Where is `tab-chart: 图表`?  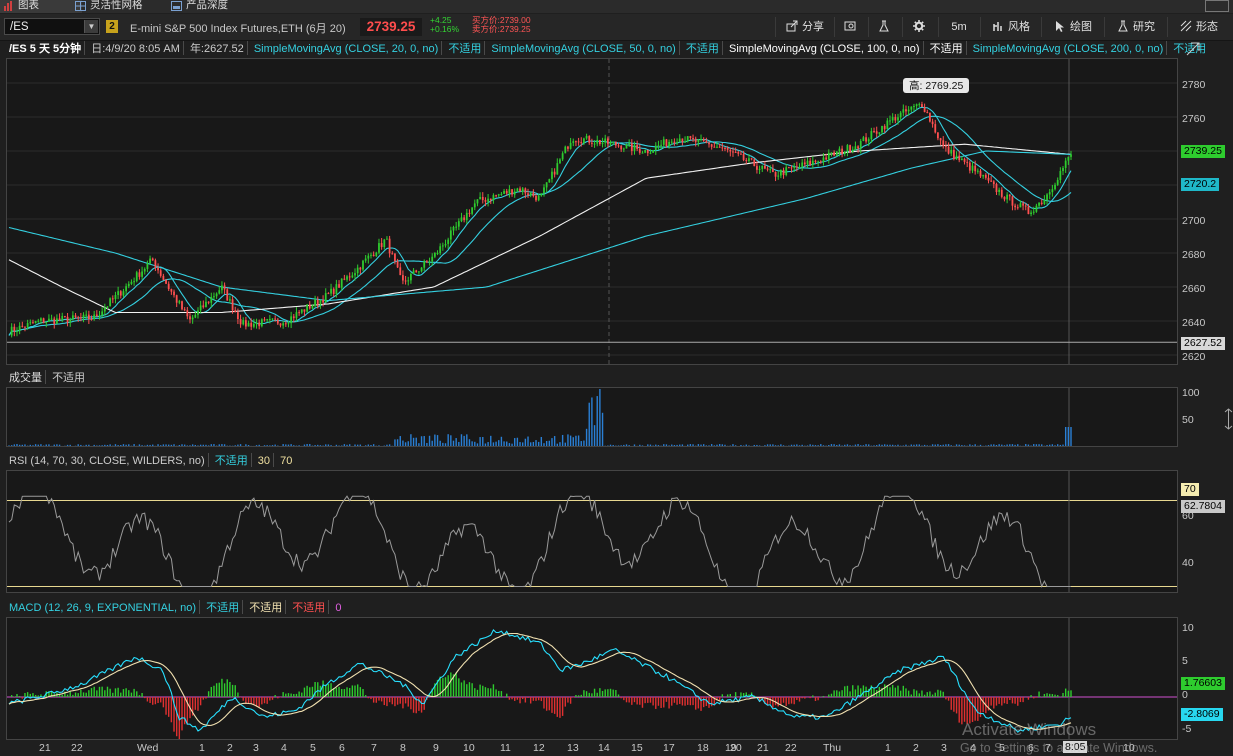
tab-chart: 图表 is located at coordinates (41, 6).